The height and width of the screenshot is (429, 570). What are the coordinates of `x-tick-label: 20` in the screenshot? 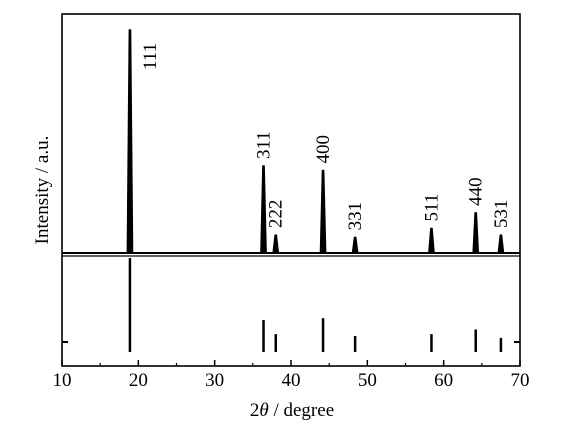 It's located at (138, 380).